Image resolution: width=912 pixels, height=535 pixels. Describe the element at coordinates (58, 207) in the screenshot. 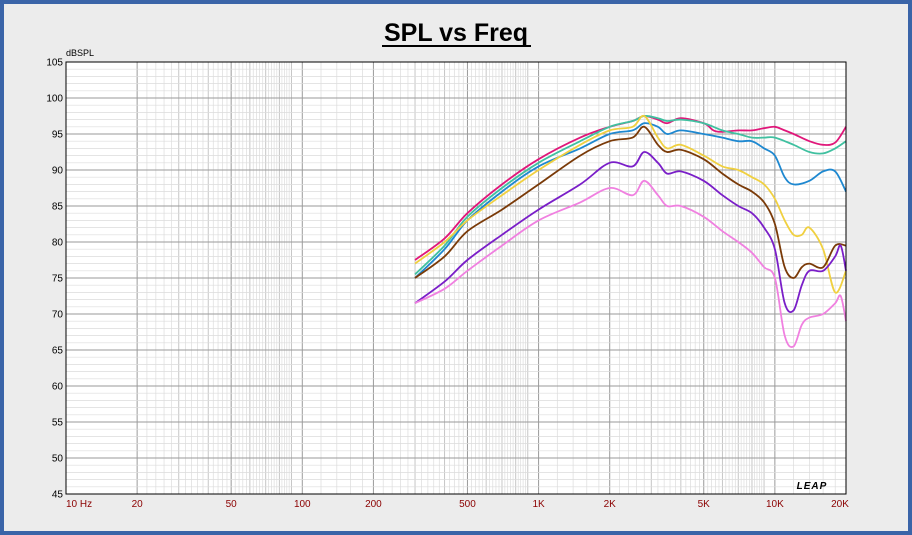

I see `y-tick-label: 85` at that location.